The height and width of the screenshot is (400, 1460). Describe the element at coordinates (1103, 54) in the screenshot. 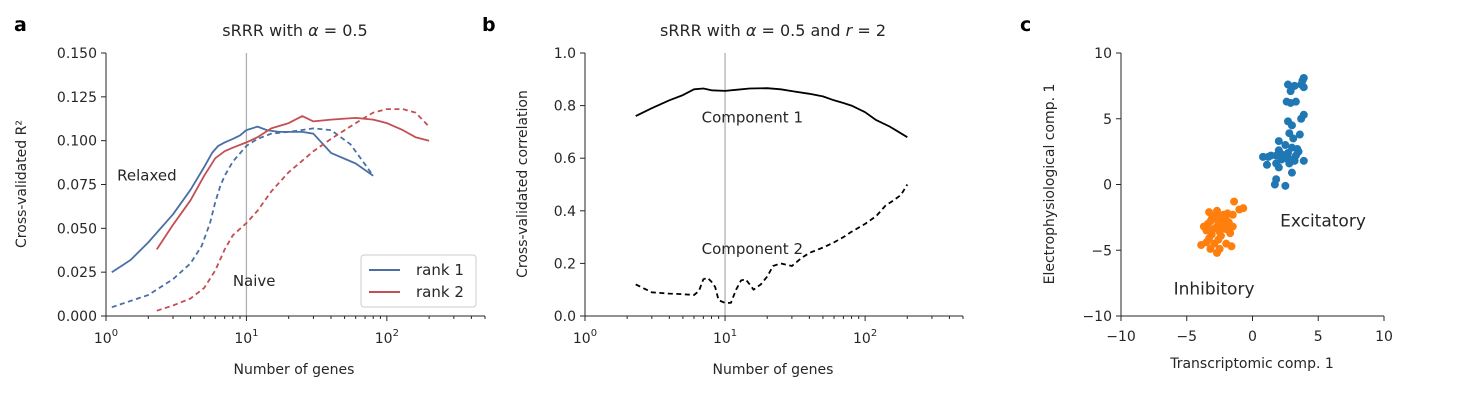

I see `panel-c-y-tick-label: 10` at that location.